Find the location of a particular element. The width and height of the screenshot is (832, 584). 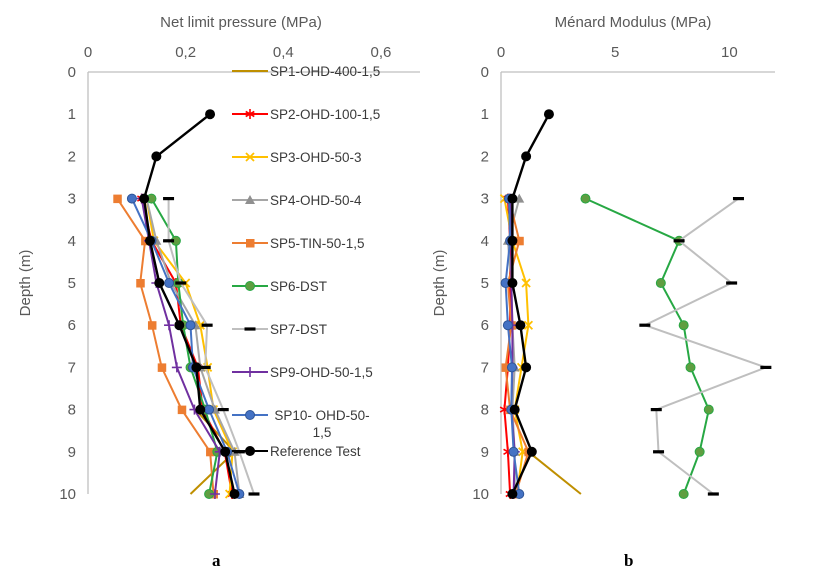

legend-entry-SP5-TIN-50-1,5: SP5-TIN-50-1,5 is located at coordinates (305, 243).